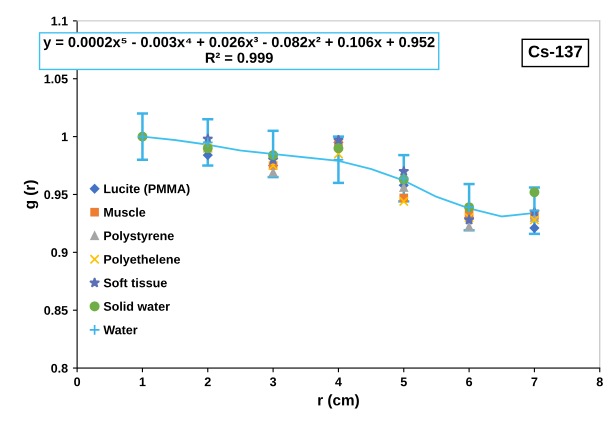  I want to click on y-axis-title: g (r), so click(31, 194).